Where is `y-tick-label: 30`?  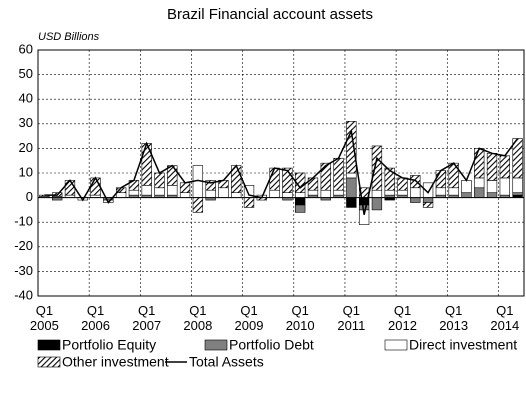
y-tick-label: 30 is located at coordinates (26, 122).